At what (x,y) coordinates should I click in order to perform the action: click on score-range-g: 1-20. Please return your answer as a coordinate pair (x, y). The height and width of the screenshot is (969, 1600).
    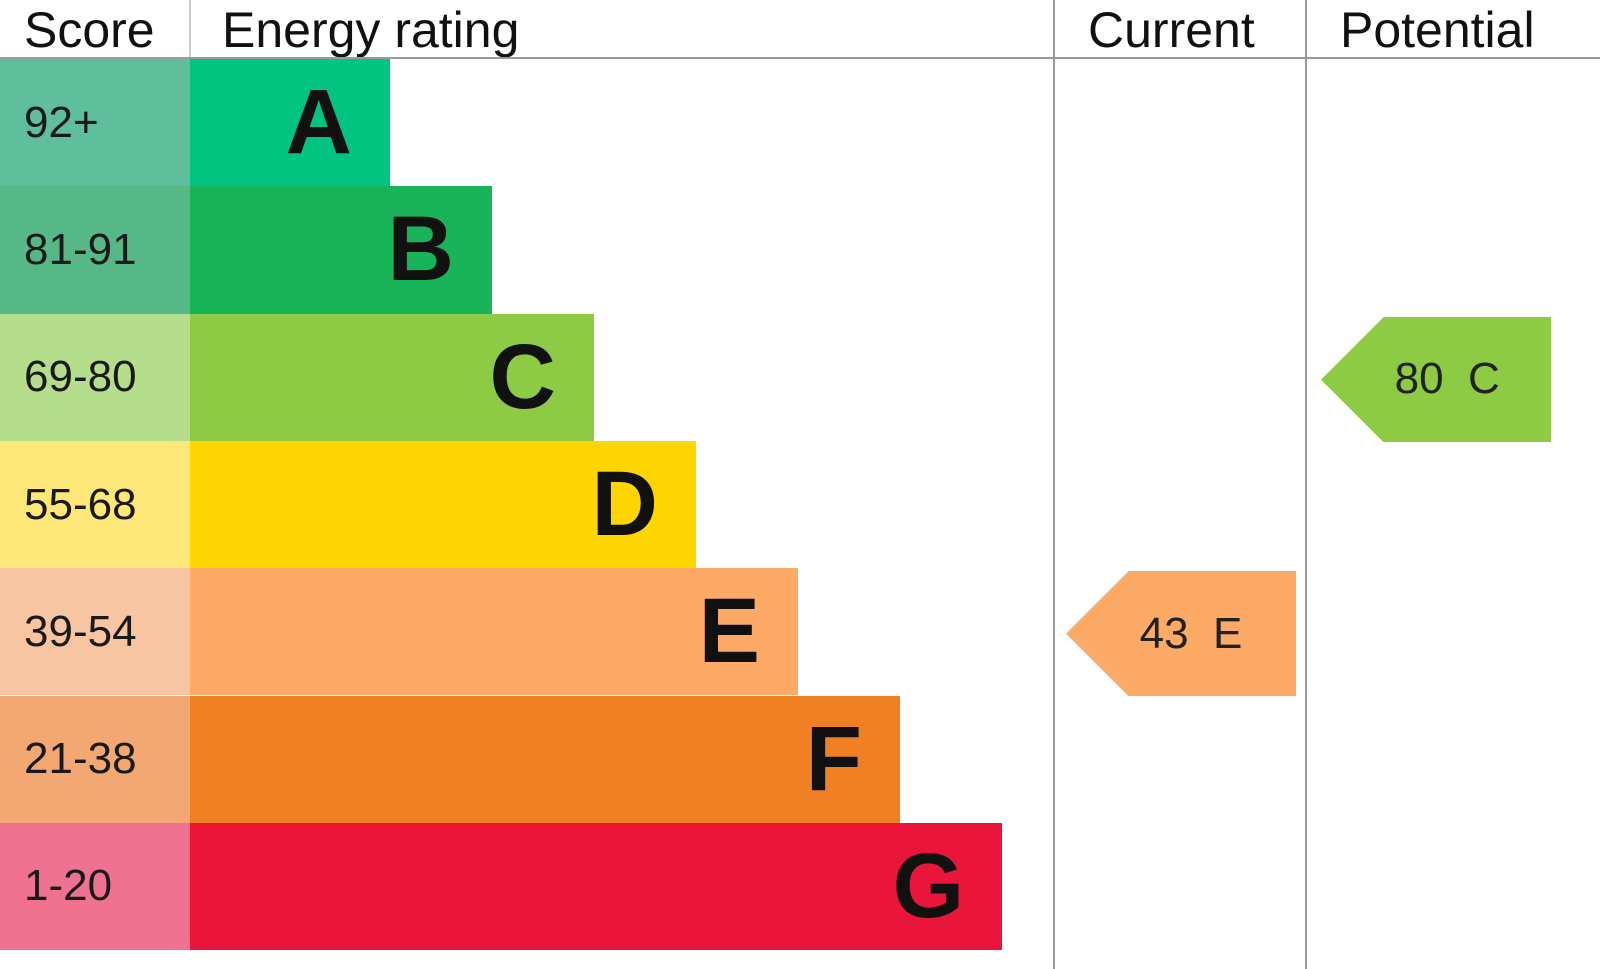
    Looking at the image, I should click on (95, 886).